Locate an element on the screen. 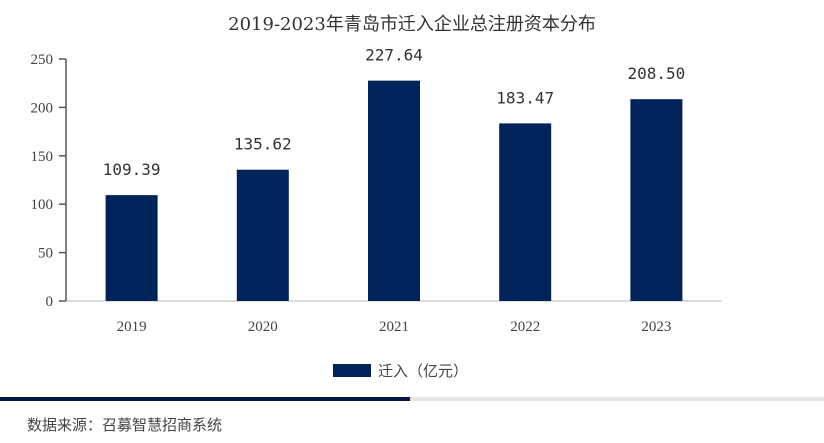 This screenshot has height=443, width=824. y-tick-label: 150 is located at coordinates (42, 157).